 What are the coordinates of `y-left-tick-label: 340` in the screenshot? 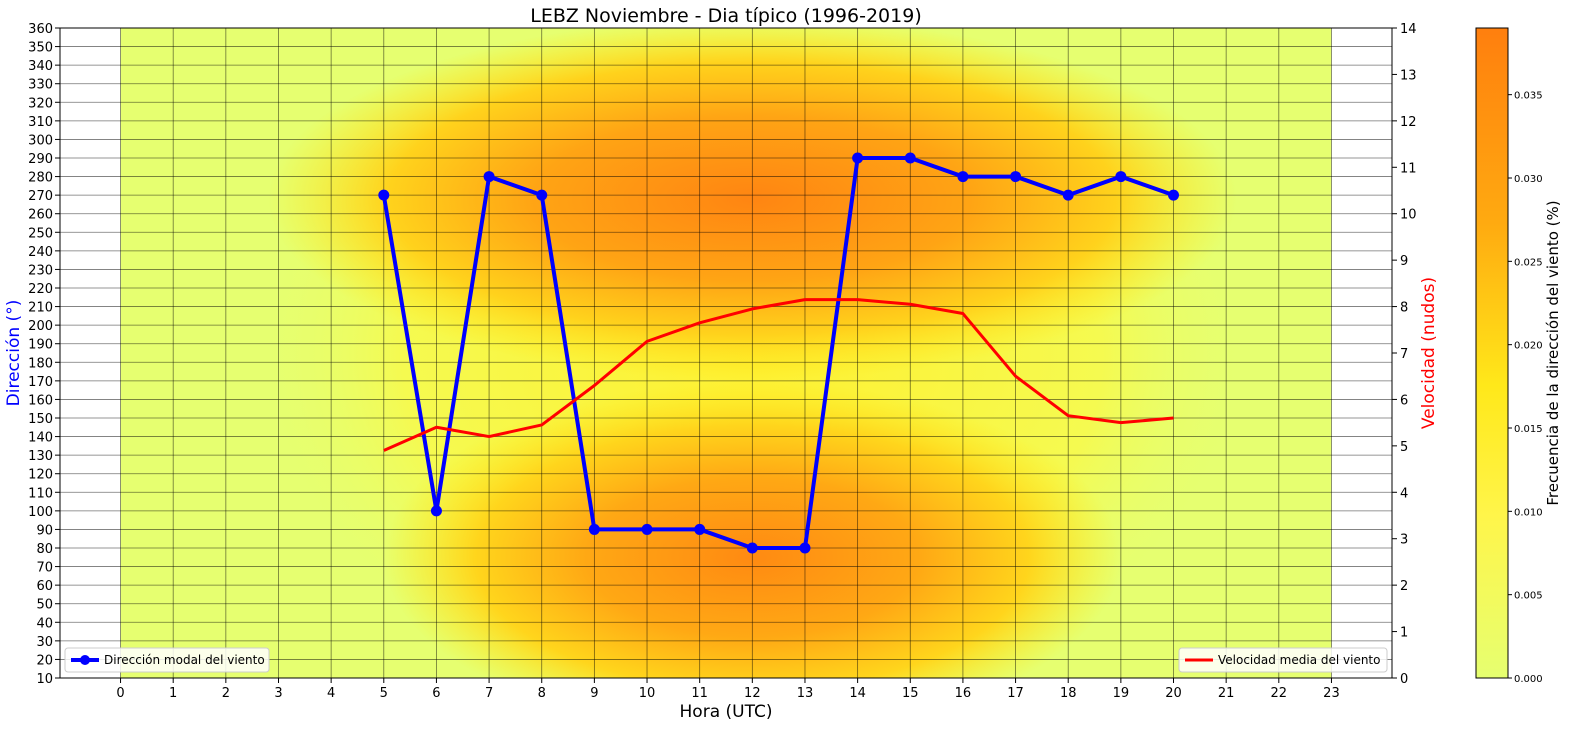 It's located at (40, 66).